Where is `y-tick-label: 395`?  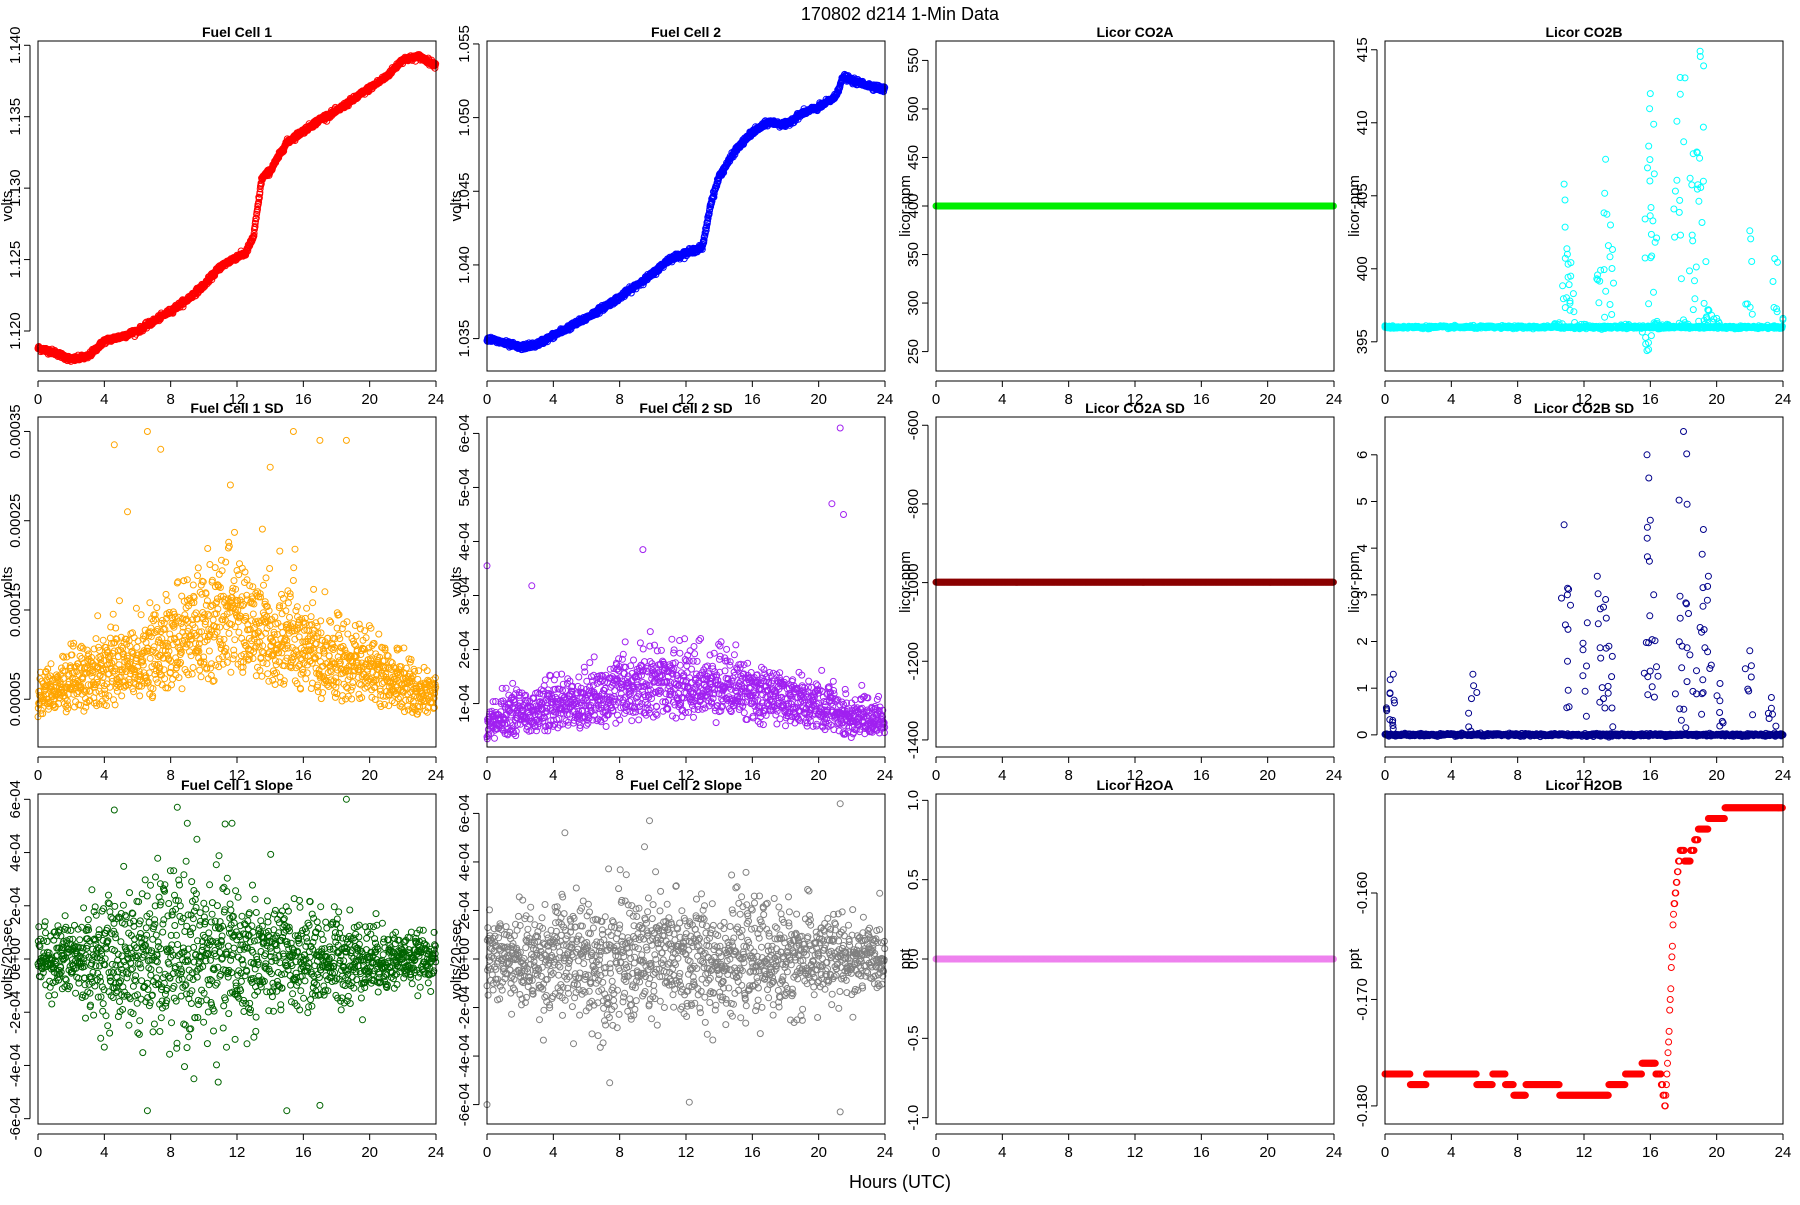 y-tick-label: 395 is located at coordinates (1362, 341).